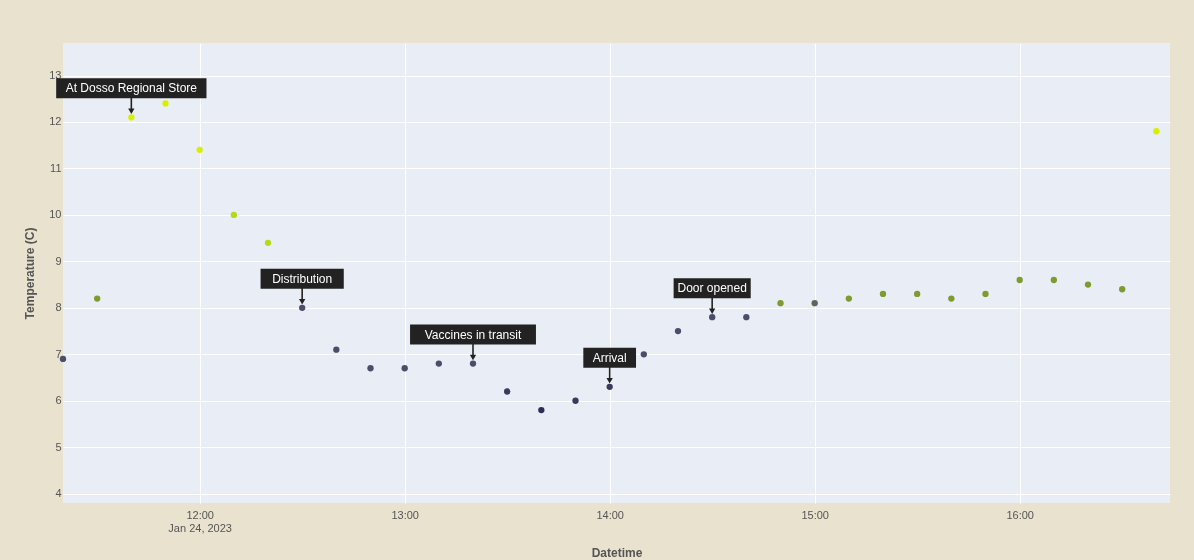 The height and width of the screenshot is (560, 1194). I want to click on y-tick-label: 8, so click(58, 307).